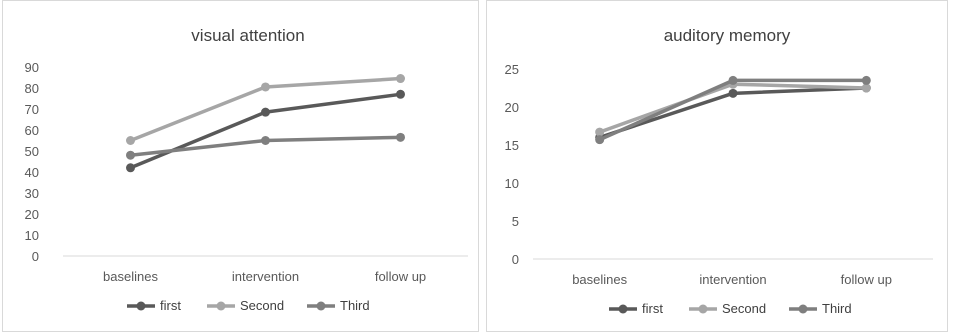 Image resolution: width=953 pixels, height=334 pixels. Describe the element at coordinates (512, 69) in the screenshot. I see `y-tick-label: 25` at that location.